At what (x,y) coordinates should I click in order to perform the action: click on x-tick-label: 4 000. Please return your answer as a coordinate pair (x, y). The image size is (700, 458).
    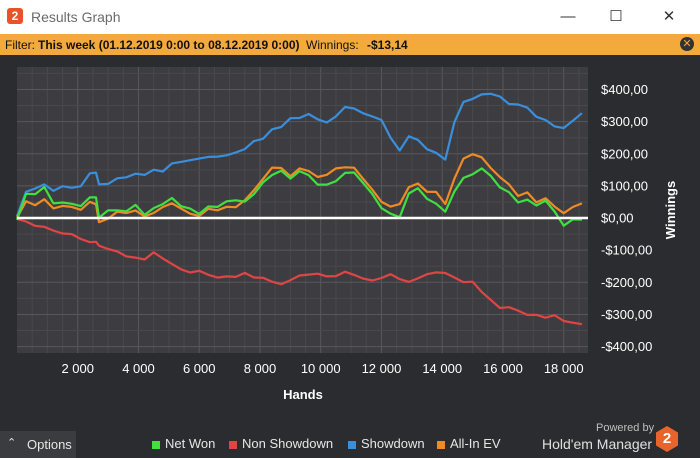
    Looking at the image, I should click on (138, 368).